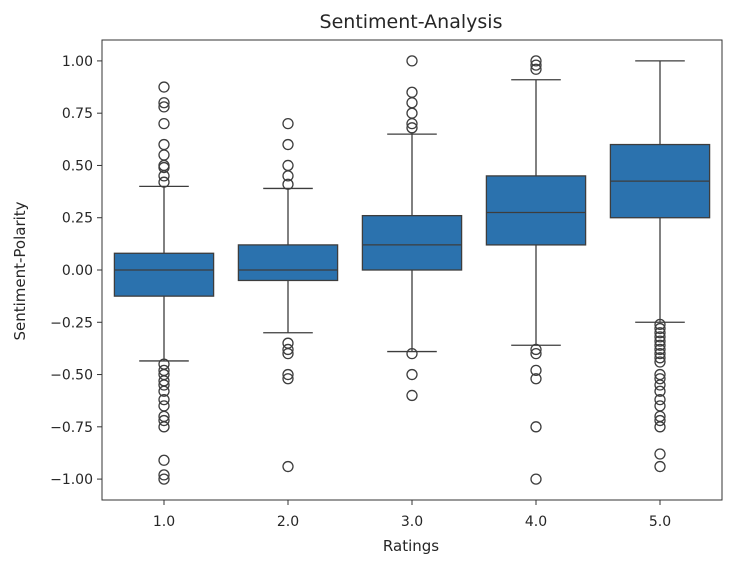 This screenshot has width=730, height=565. I want to click on y-tick-label: 0.75, so click(77, 114).